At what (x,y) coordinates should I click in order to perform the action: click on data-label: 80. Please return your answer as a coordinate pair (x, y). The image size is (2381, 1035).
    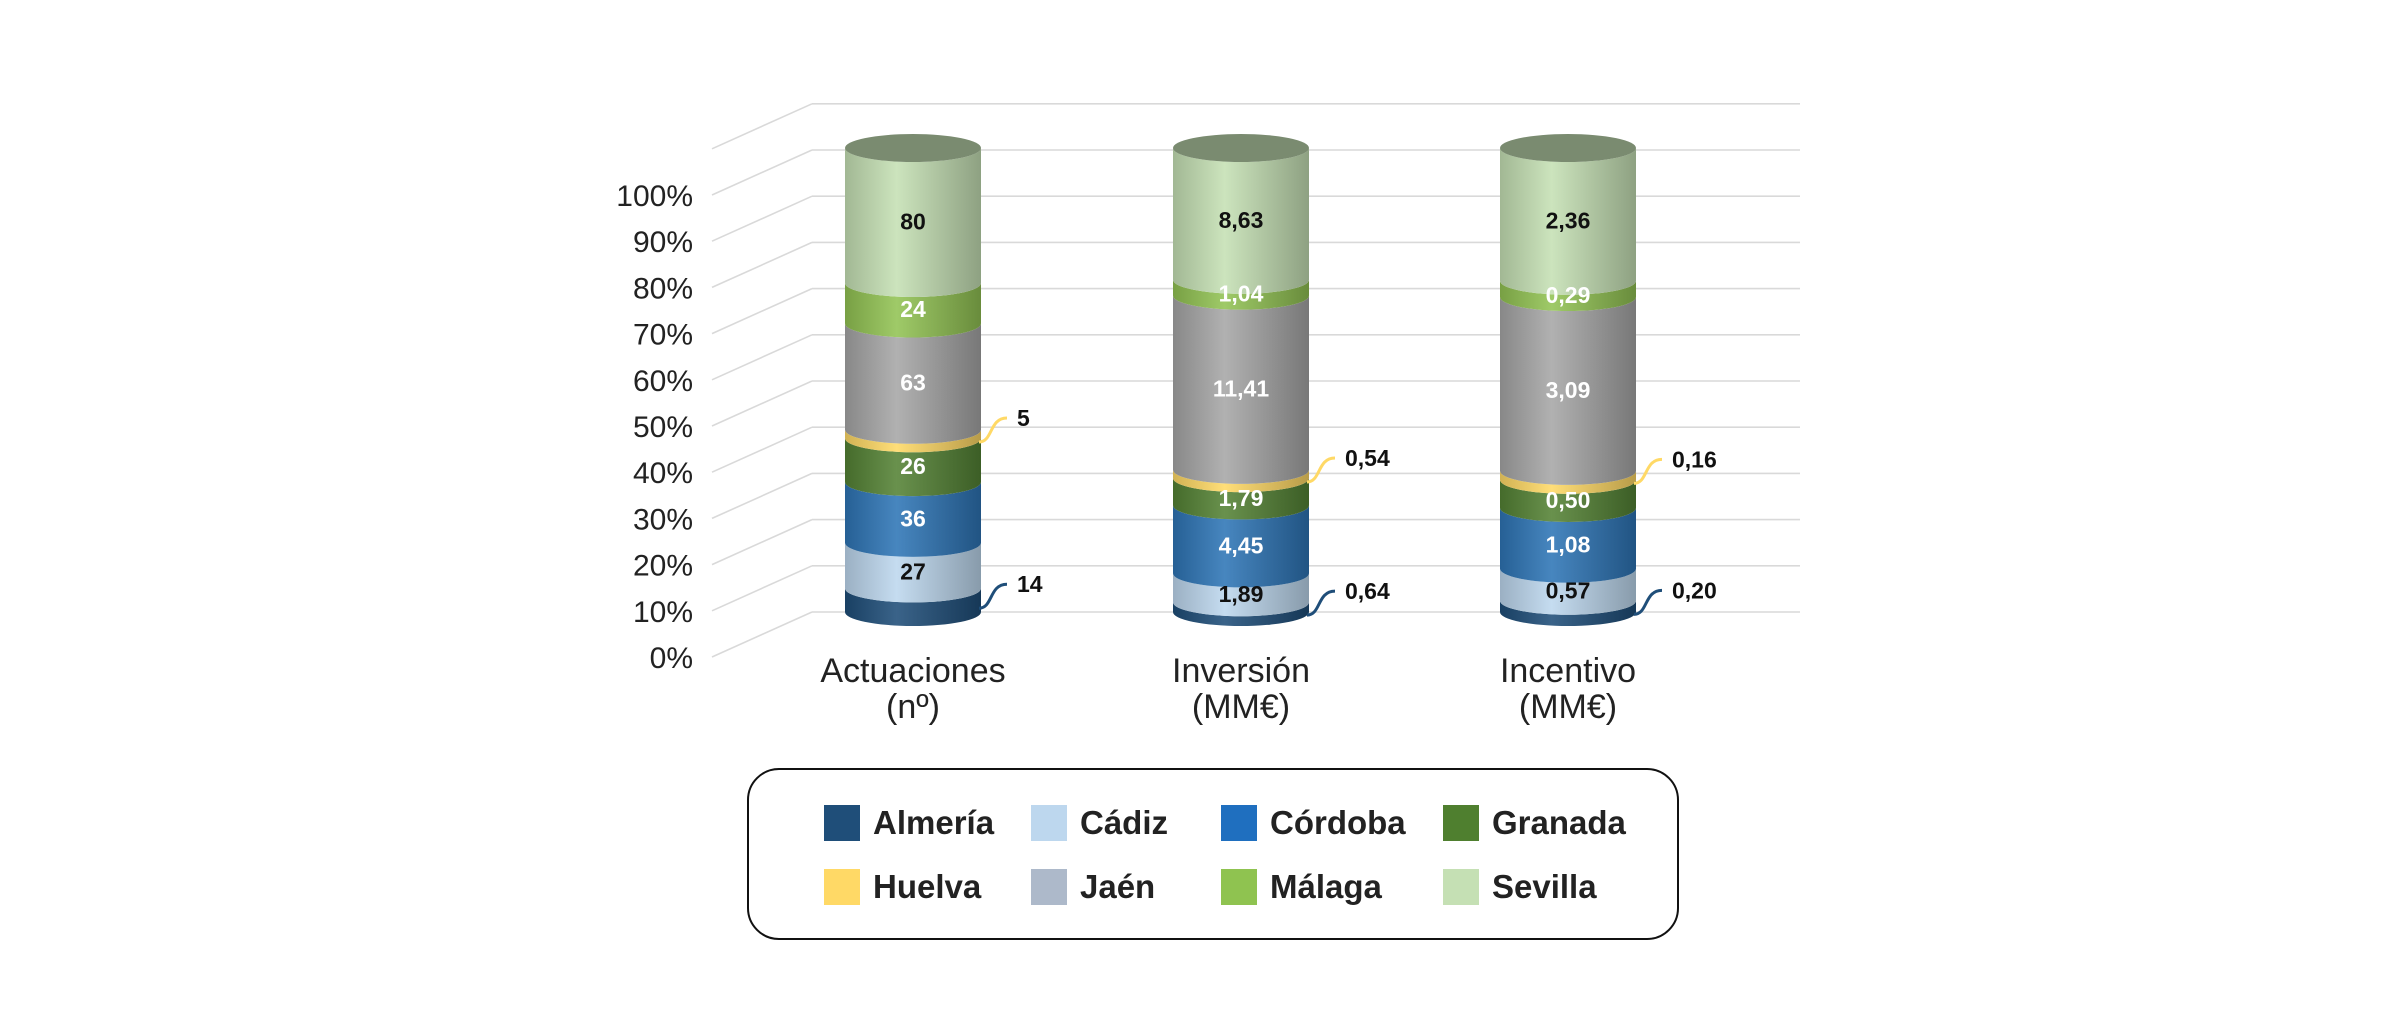
    Looking at the image, I should click on (913, 221).